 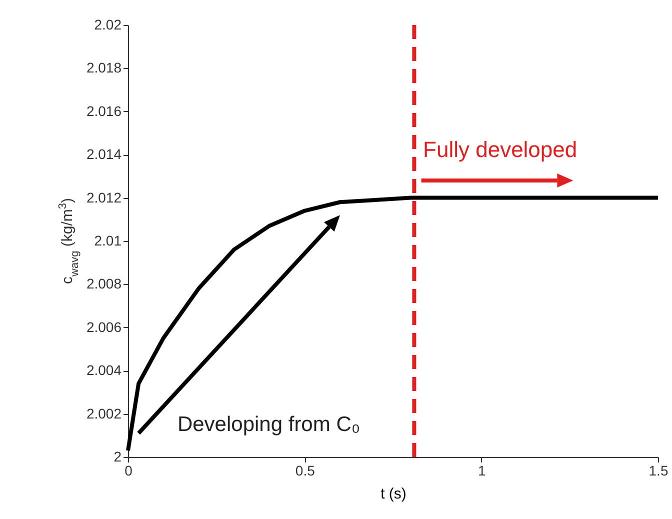 I want to click on y-tick-label: 2.006, so click(x=104, y=326).